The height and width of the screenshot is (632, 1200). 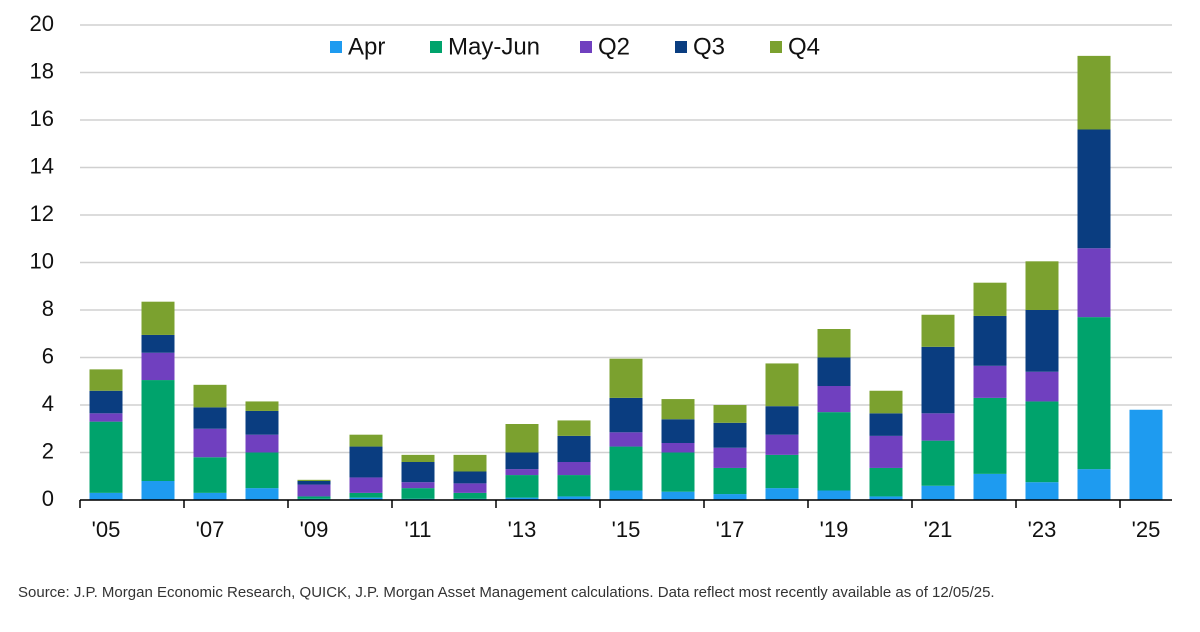 What do you see at coordinates (417, 529) in the screenshot?
I see `x-tick-label: '11` at bounding box center [417, 529].